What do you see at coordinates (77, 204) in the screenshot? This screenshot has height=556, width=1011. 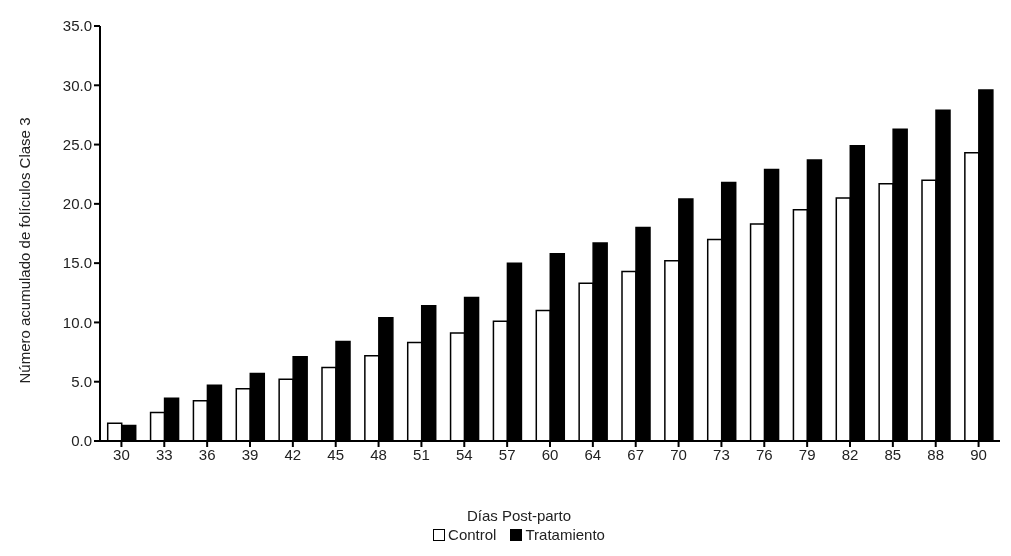 I see `y-tick-label: 20.0` at bounding box center [77, 204].